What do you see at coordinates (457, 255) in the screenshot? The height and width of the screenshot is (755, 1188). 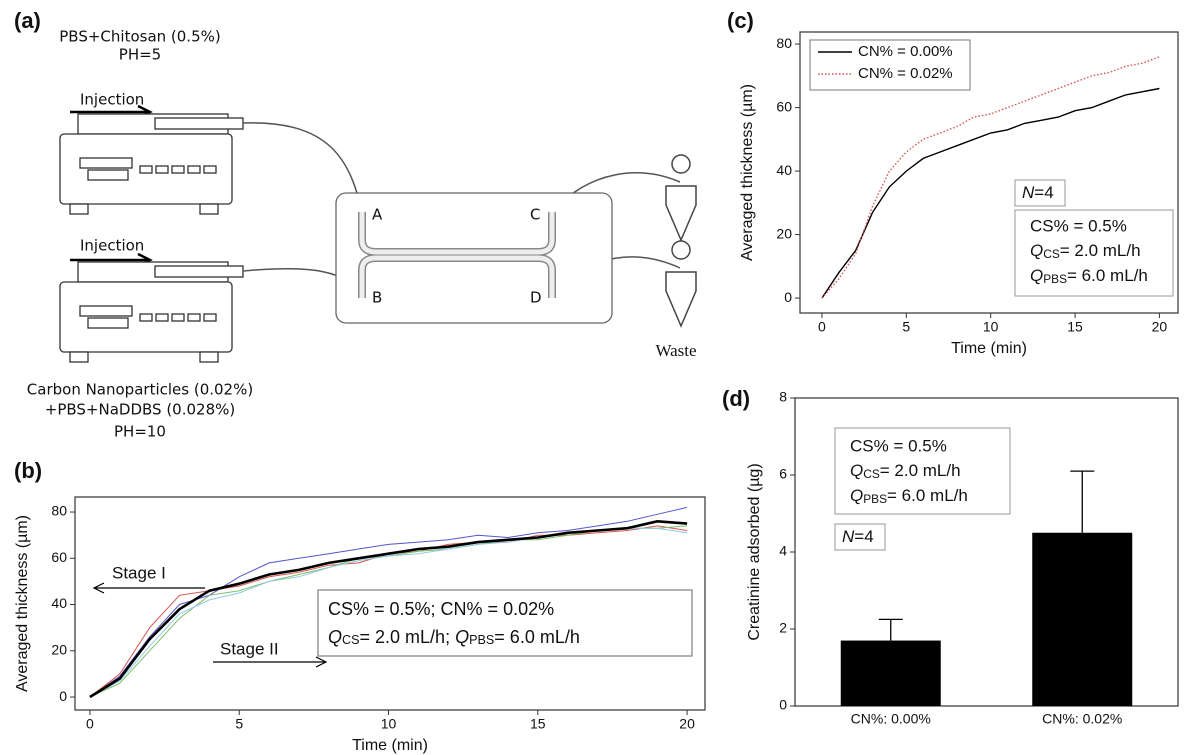 I see `channel` at bounding box center [457, 255].